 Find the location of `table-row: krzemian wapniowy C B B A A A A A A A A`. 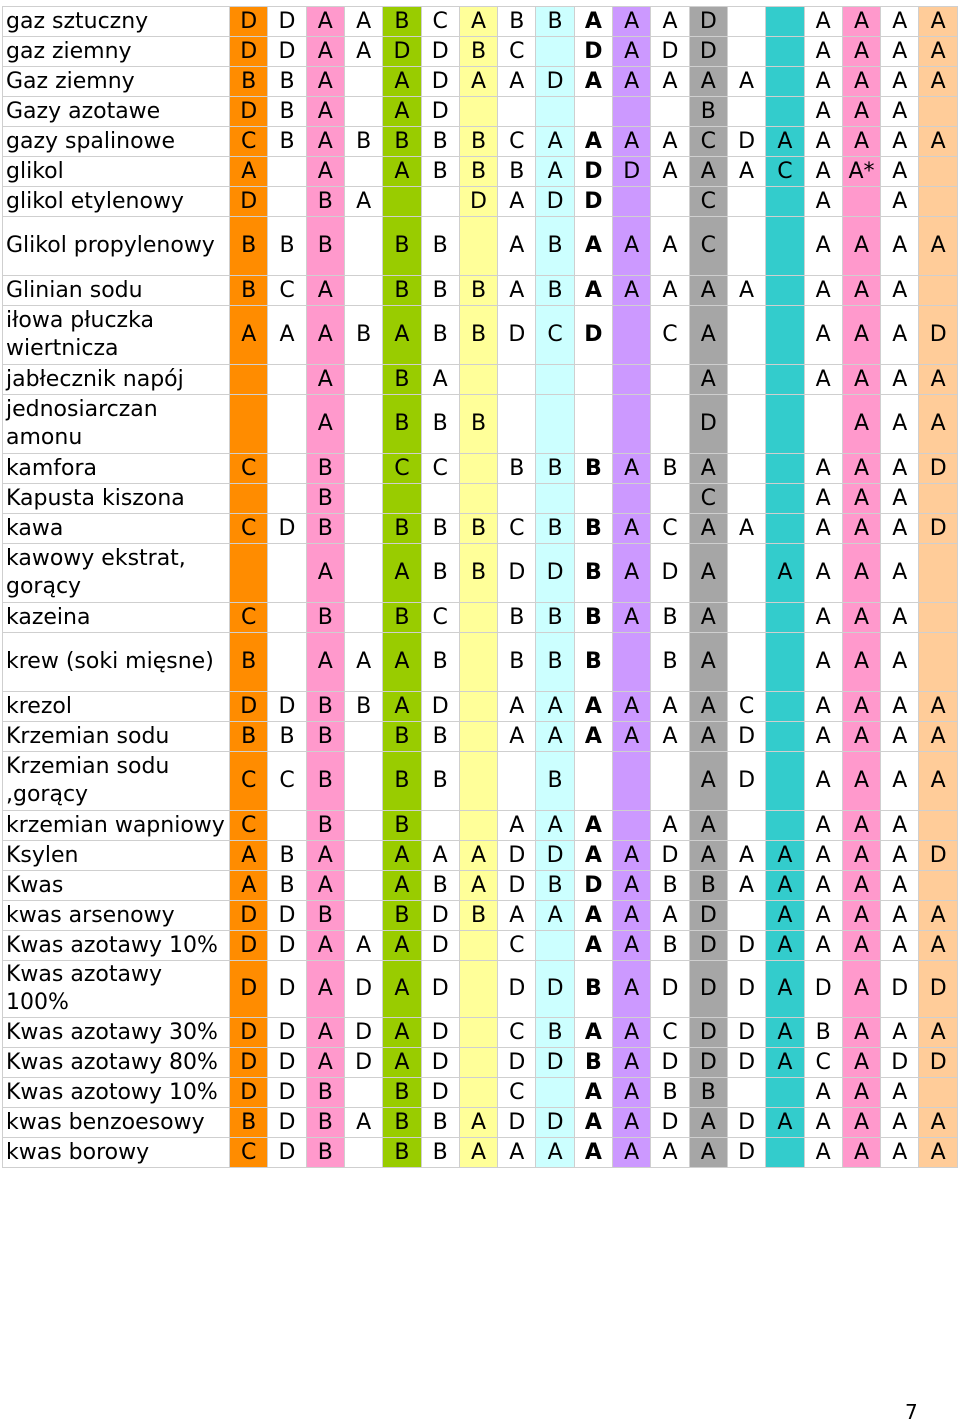

table-row: krzemian wapniowy C B B A A A A A A A A is located at coordinates (479, 825).